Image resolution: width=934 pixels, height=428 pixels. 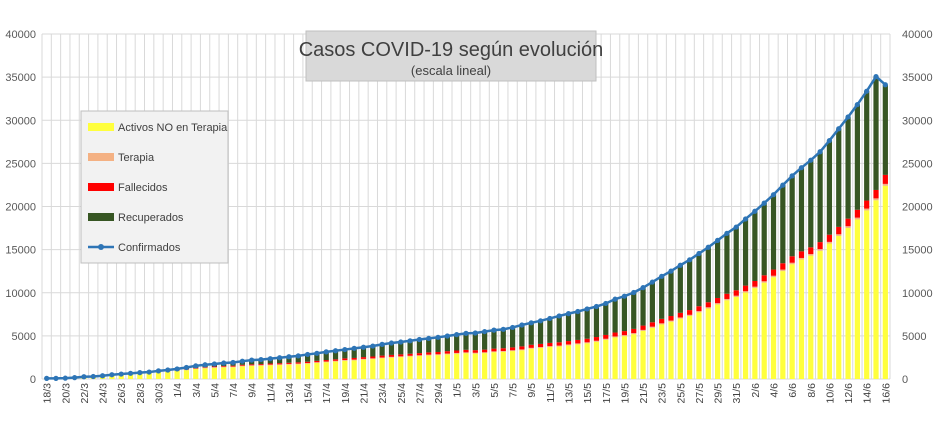 I want to click on legend-label: Confirmados, so click(x=149, y=248).